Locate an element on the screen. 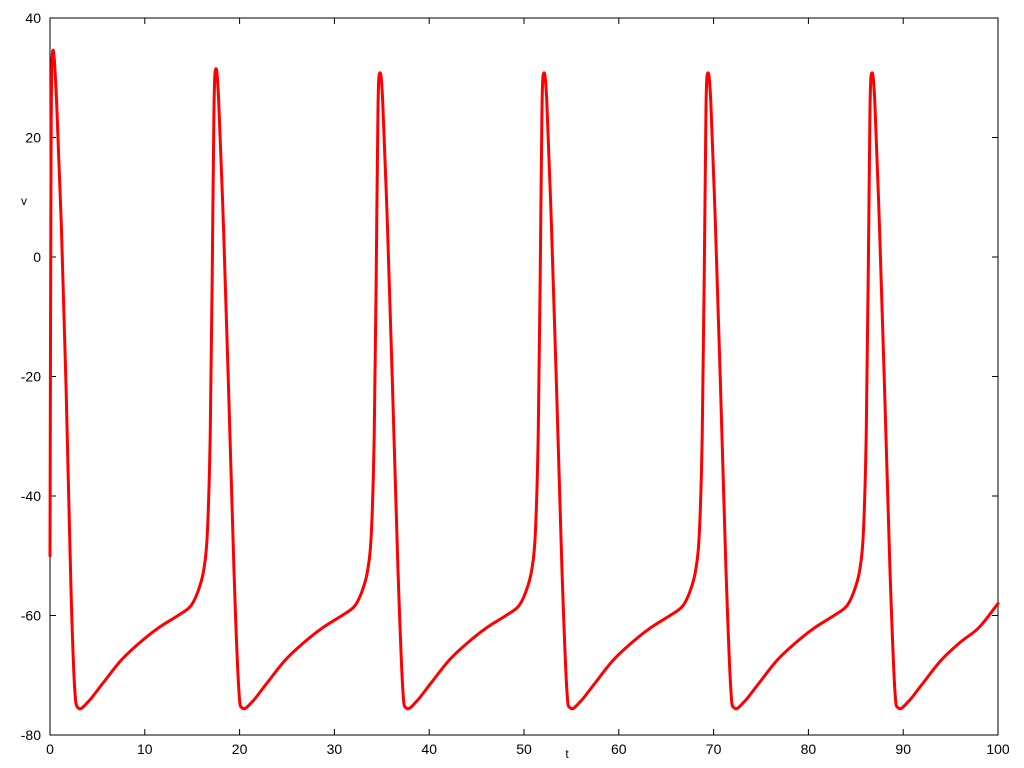 This screenshot has width=1024, height=768. y-tick-label: -60 is located at coordinates (31, 616).